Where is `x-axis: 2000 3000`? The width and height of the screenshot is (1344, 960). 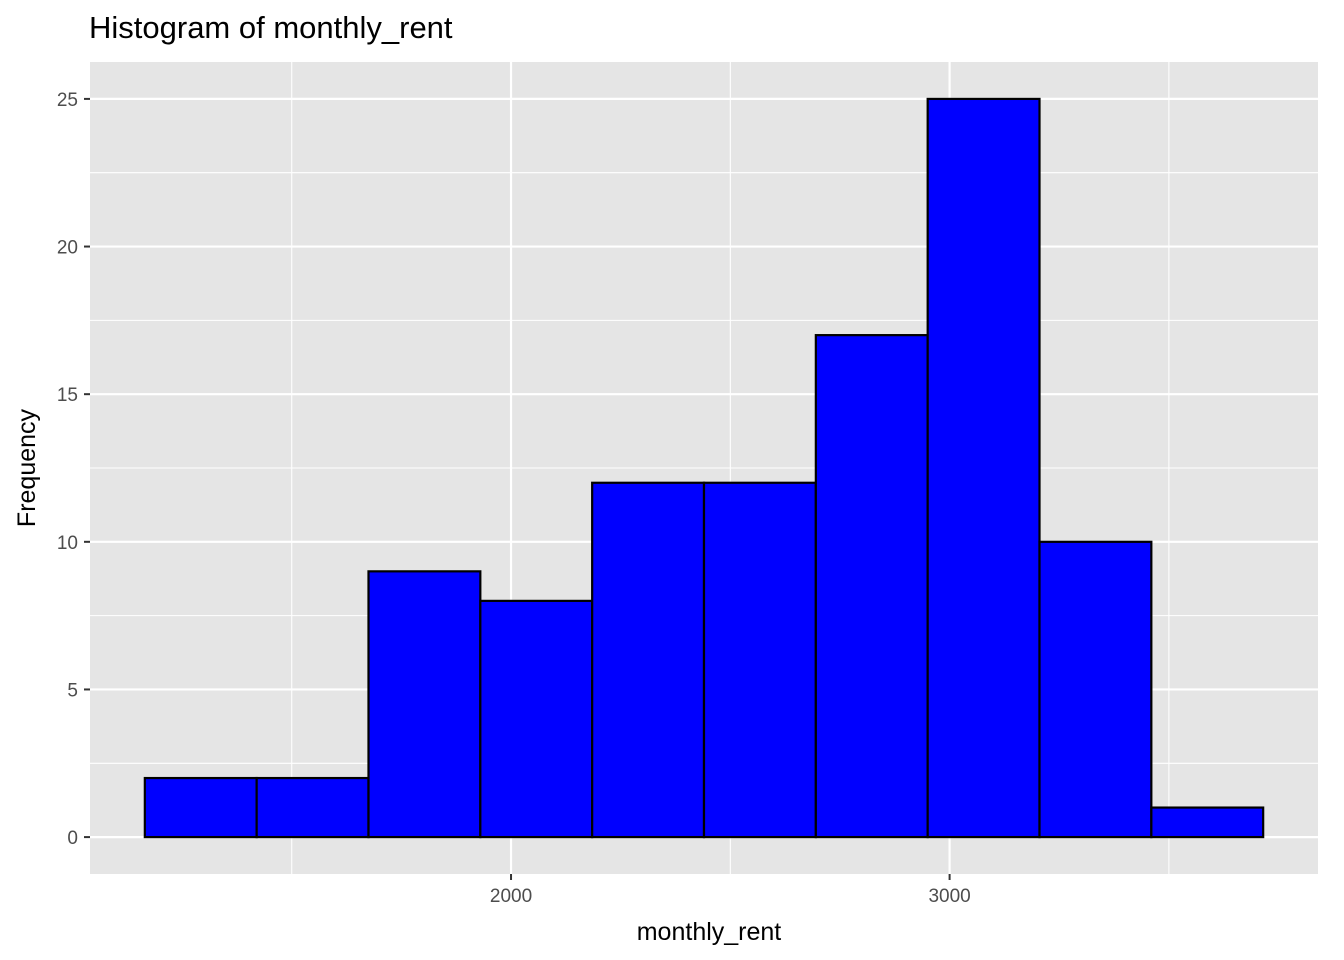
x-axis: 2000 3000 is located at coordinates (730, 890).